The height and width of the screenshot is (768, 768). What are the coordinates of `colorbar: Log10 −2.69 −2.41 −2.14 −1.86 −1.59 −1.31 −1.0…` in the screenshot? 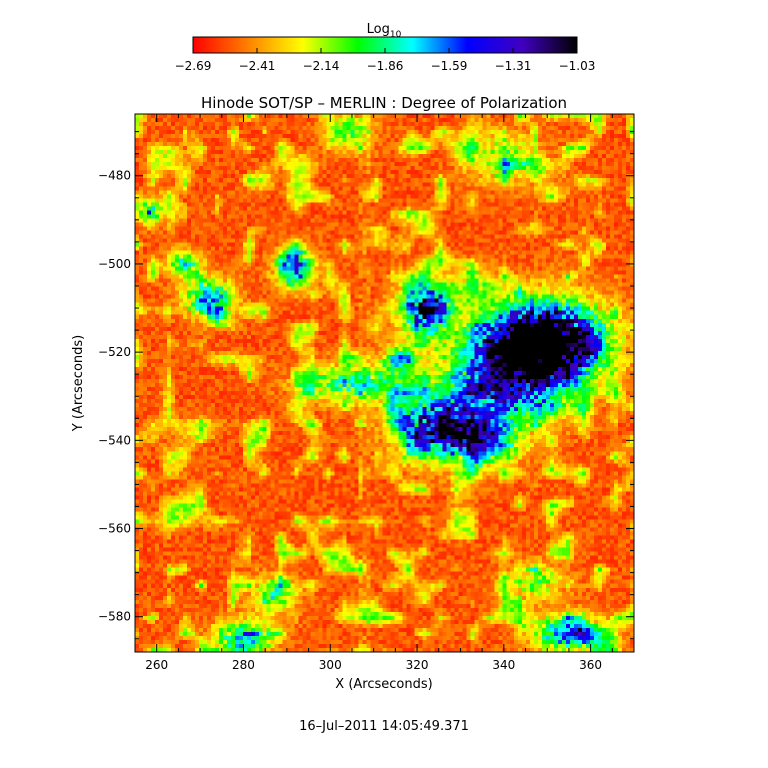 It's located at (385, 47).